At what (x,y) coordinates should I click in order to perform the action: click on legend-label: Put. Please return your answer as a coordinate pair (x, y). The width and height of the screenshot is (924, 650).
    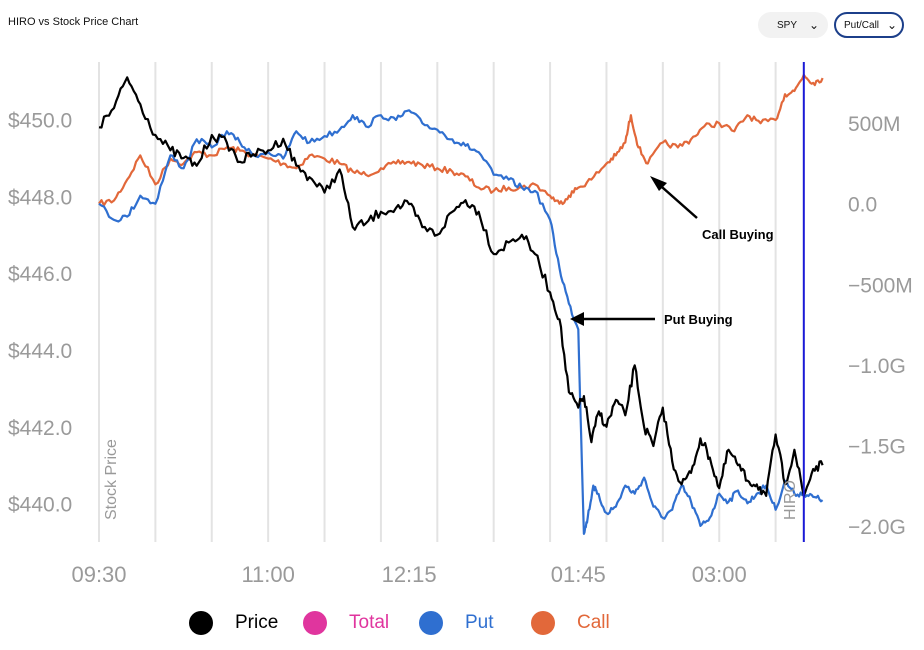
    Looking at the image, I should click on (479, 622).